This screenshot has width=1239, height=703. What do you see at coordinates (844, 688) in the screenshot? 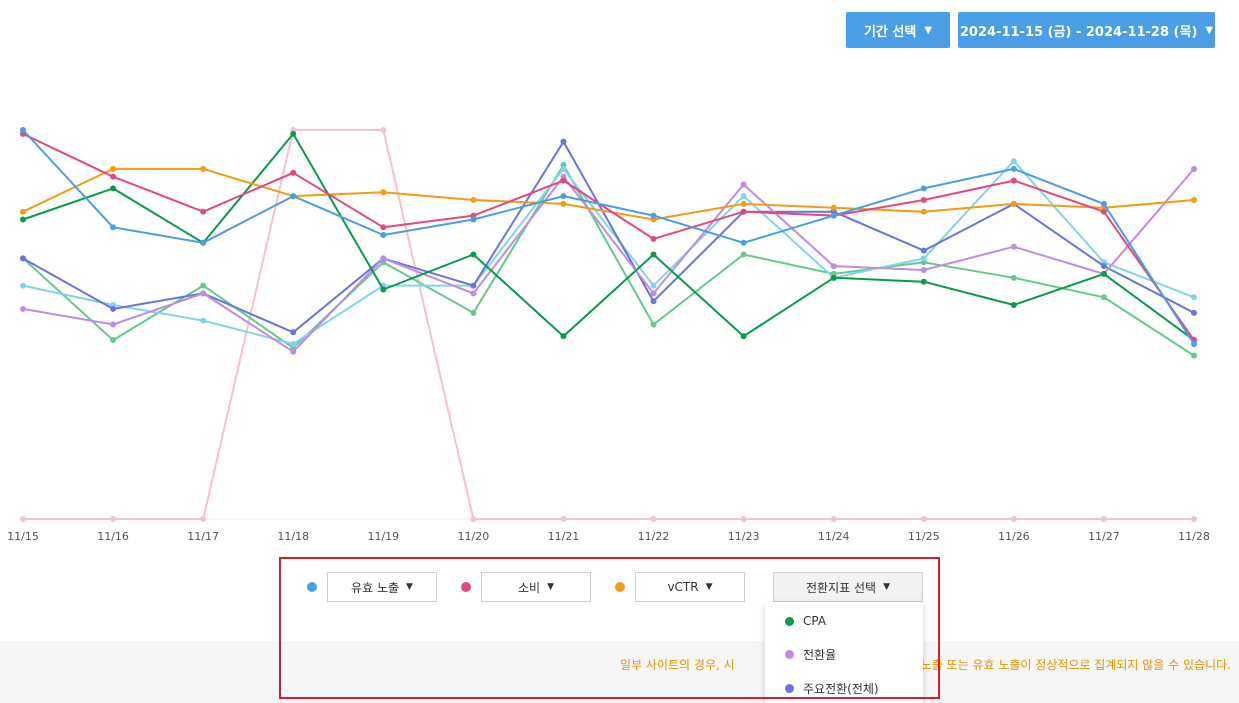
I see `dropdown-item-main-conversion: 주요전환(전체)` at bounding box center [844, 688].